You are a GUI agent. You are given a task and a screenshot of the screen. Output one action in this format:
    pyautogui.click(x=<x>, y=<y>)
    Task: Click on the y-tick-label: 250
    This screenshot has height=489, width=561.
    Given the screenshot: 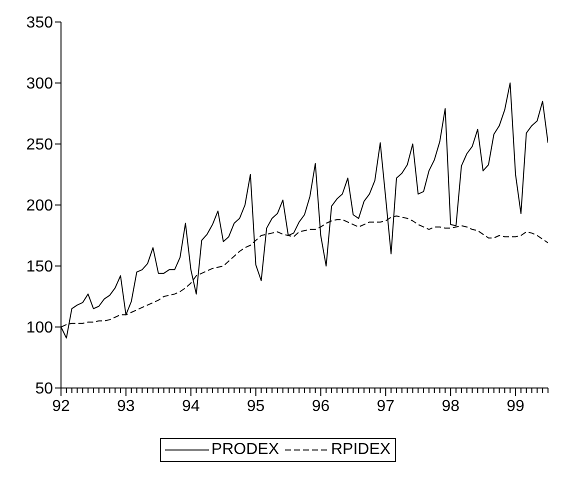 What is the action you would take?
    pyautogui.click(x=40, y=145)
    